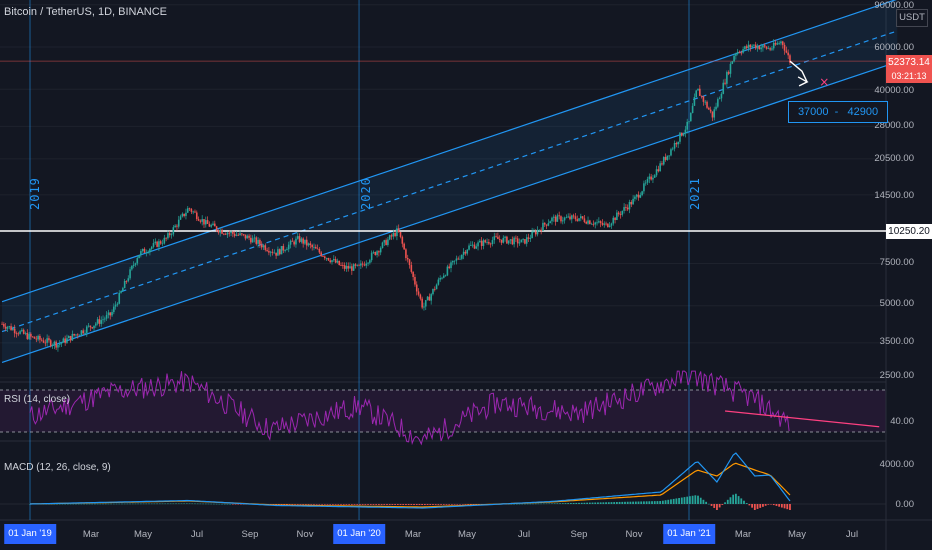  Describe the element at coordinates (902, 421) in the screenshot. I see `rsi-tick-label: 40.00` at that location.